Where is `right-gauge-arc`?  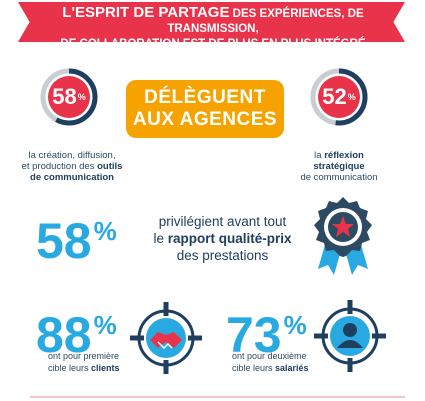
right-gauge-arc is located at coordinates (339, 97).